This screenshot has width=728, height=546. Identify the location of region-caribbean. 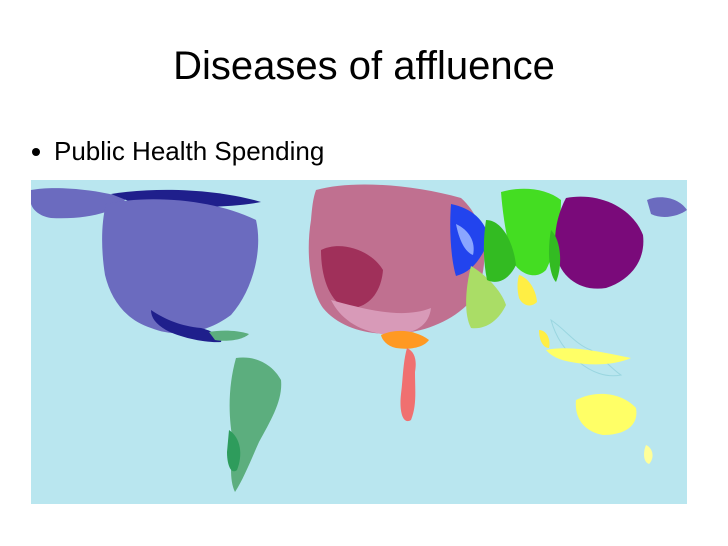
(229, 335).